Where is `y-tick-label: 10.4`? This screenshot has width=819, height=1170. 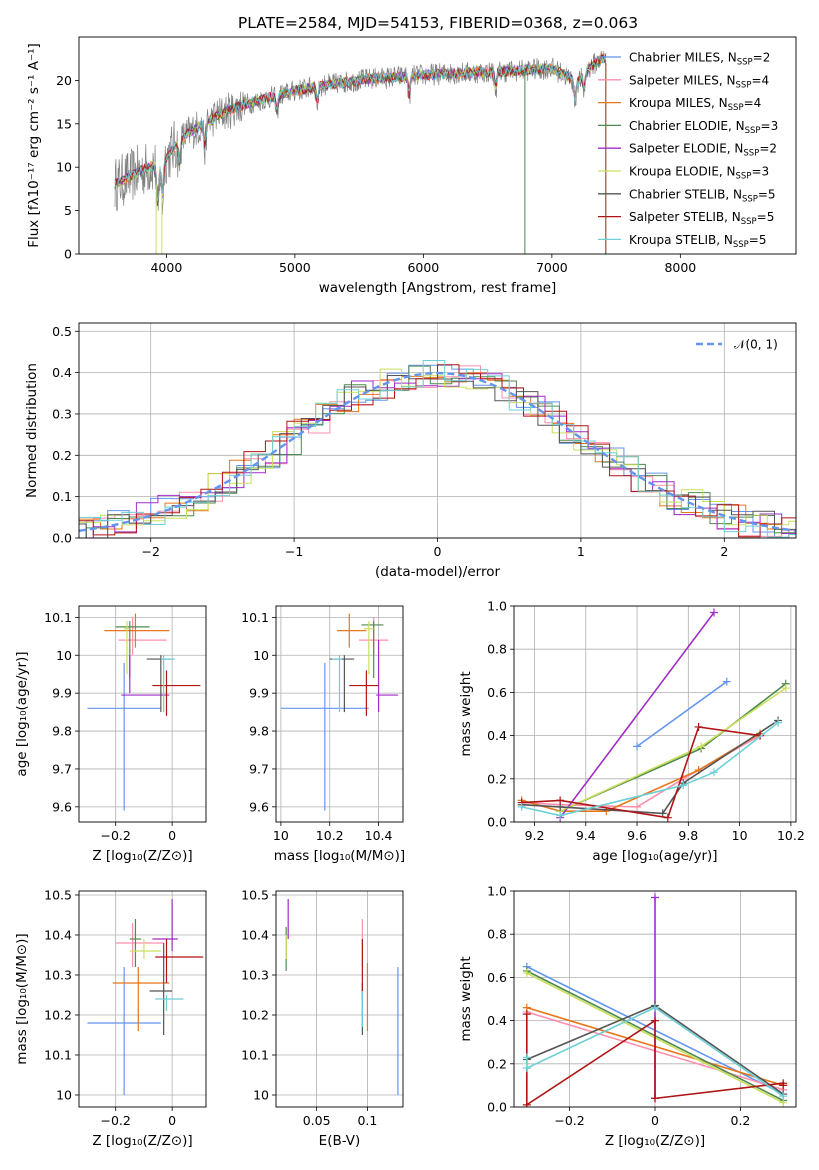 y-tick-label: 10.4 is located at coordinates (58, 935).